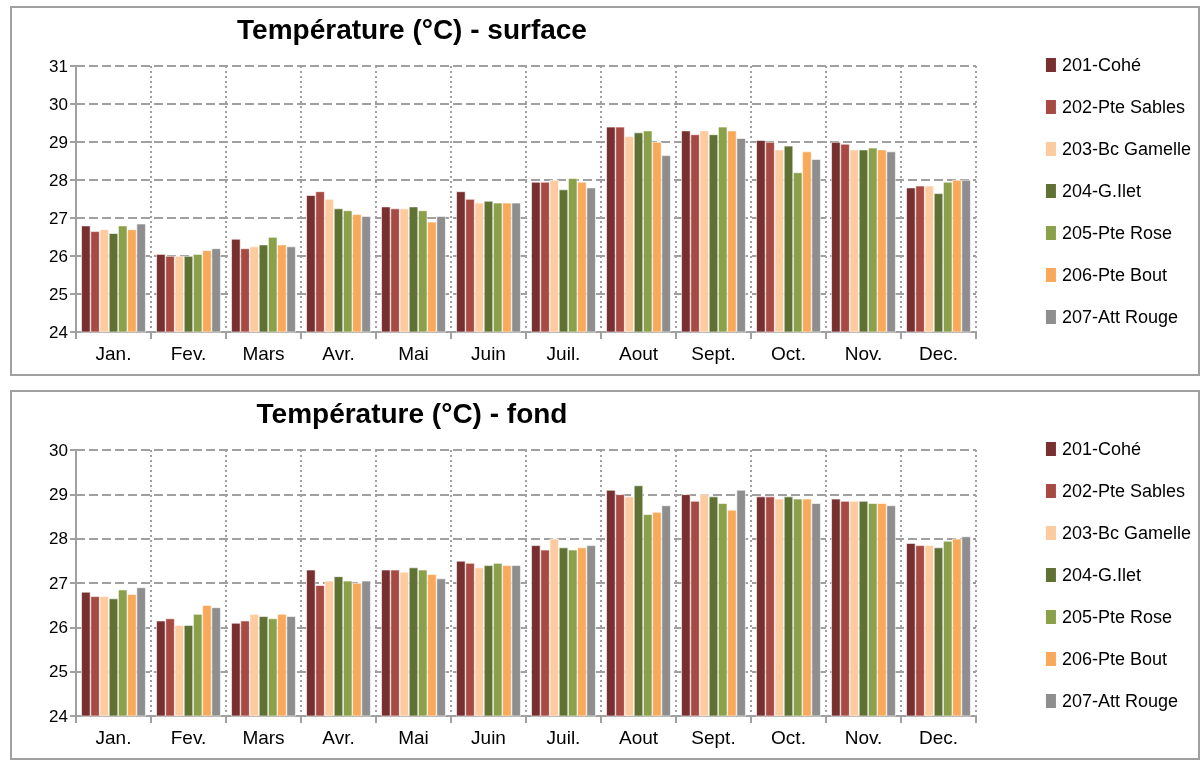 The image size is (1203, 761). Describe the element at coordinates (412, 413) in the screenshot. I see `chart-title: Température (°C) - fond` at that location.